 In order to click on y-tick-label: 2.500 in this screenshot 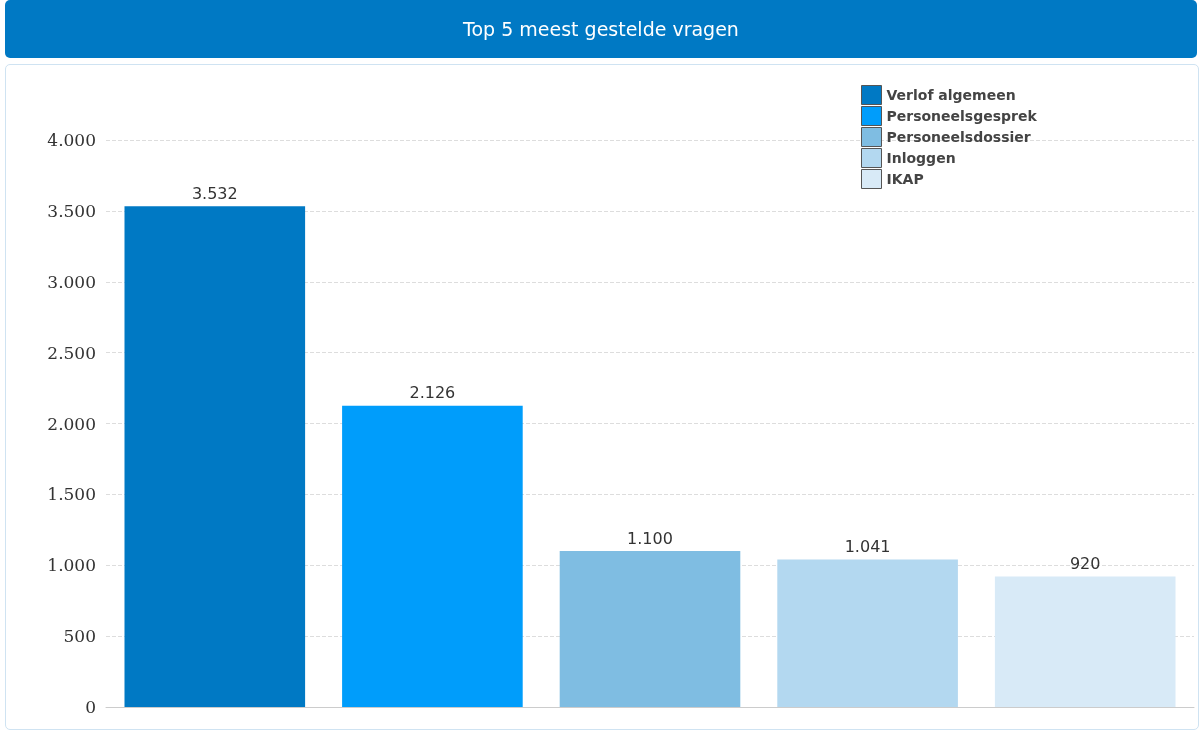, I will do `click(71, 352)`.